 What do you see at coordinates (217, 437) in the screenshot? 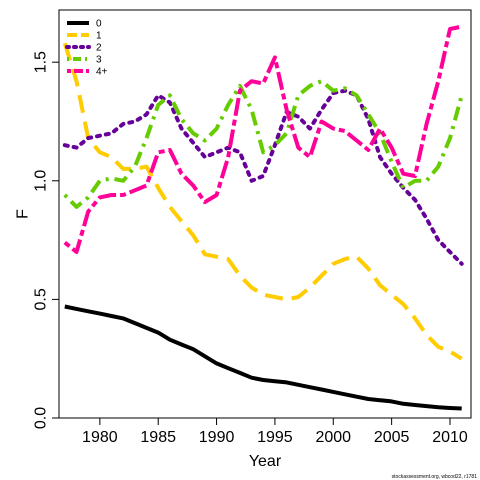
I see `x-tick-label: 1990` at bounding box center [217, 437].